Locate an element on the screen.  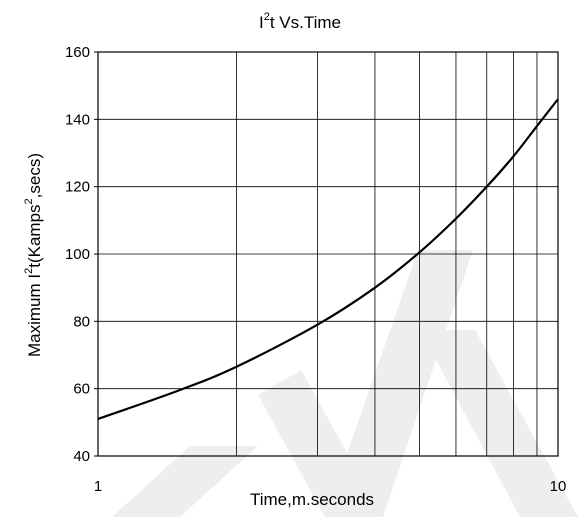
y-tick-label: 160 is located at coordinates (77, 52).